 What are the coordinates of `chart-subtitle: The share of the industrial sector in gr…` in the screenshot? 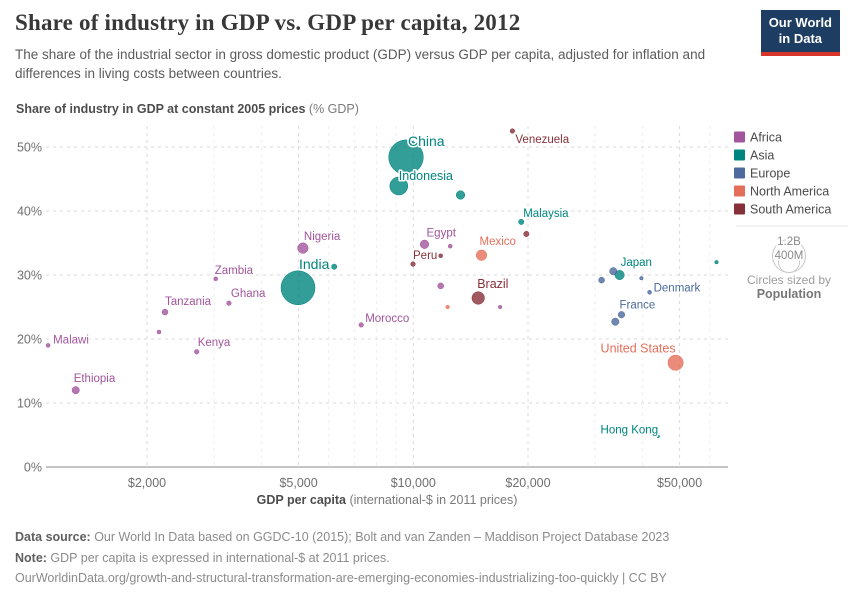 It's located at (360, 64).